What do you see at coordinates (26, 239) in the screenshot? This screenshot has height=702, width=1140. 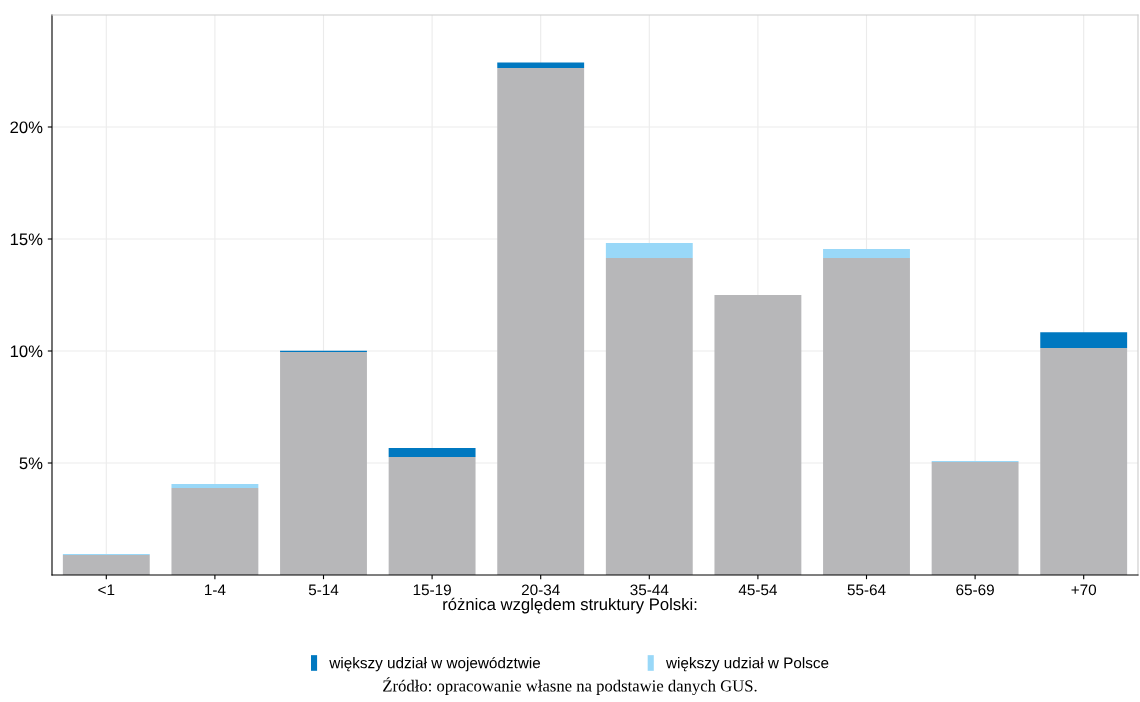 I see `y-tick-label: 15%` at bounding box center [26, 239].